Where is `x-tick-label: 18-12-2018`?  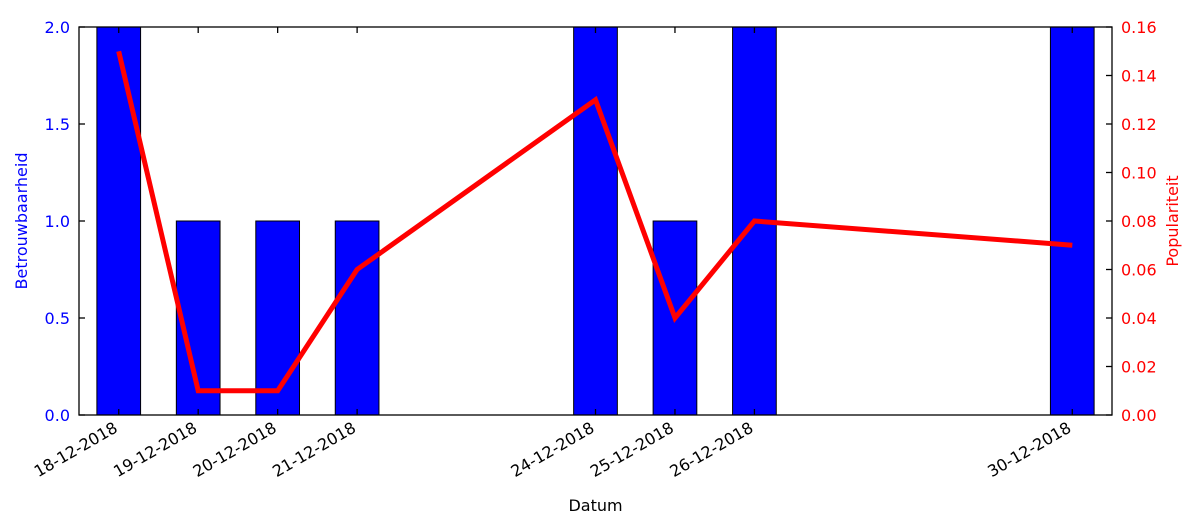 x-tick-label: 18-12-2018 is located at coordinates (76, 449).